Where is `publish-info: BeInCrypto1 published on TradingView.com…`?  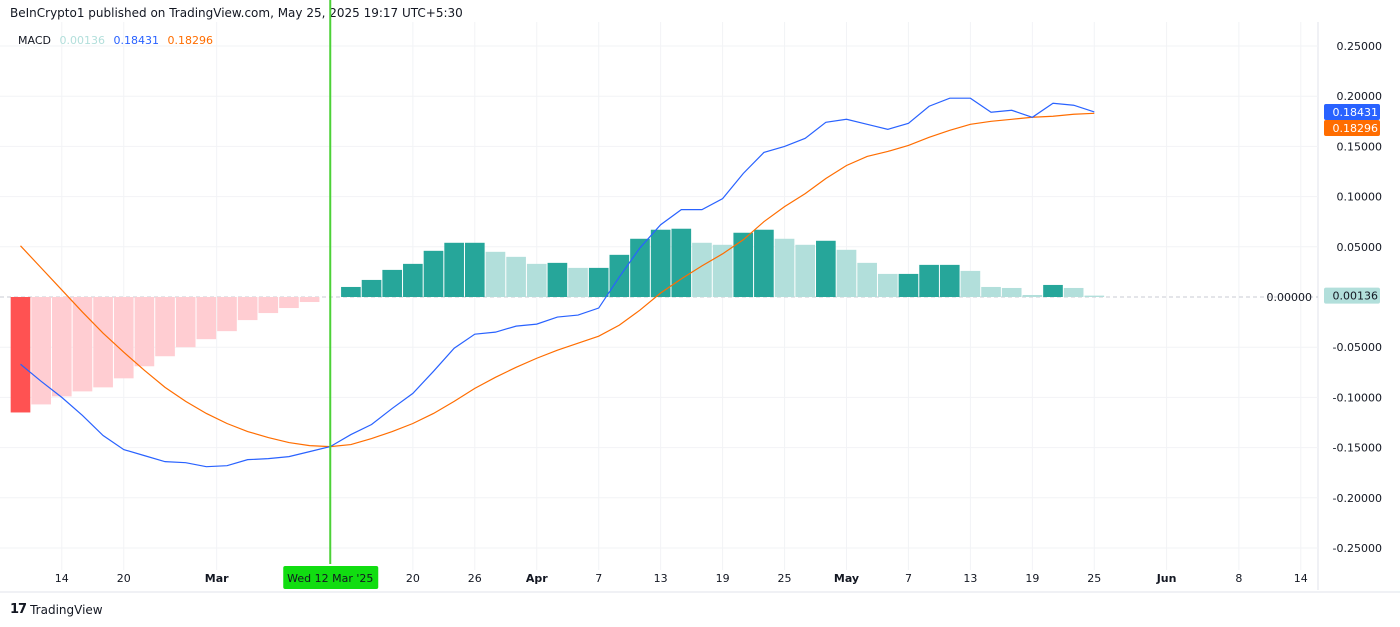 publish-info: BeInCrypto1 published on TradingView.com… is located at coordinates (236, 13).